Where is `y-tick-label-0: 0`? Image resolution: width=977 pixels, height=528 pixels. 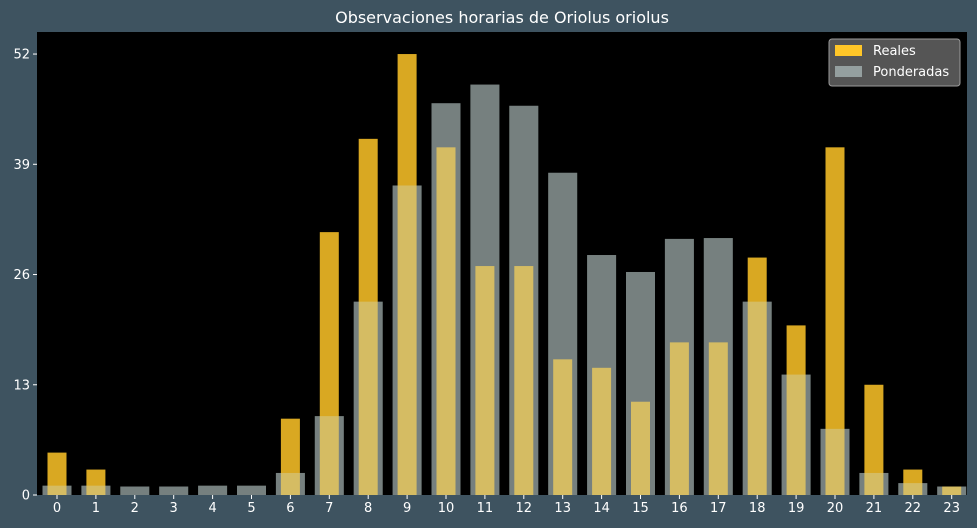
y-tick-label-0: 0 is located at coordinates (26, 496).